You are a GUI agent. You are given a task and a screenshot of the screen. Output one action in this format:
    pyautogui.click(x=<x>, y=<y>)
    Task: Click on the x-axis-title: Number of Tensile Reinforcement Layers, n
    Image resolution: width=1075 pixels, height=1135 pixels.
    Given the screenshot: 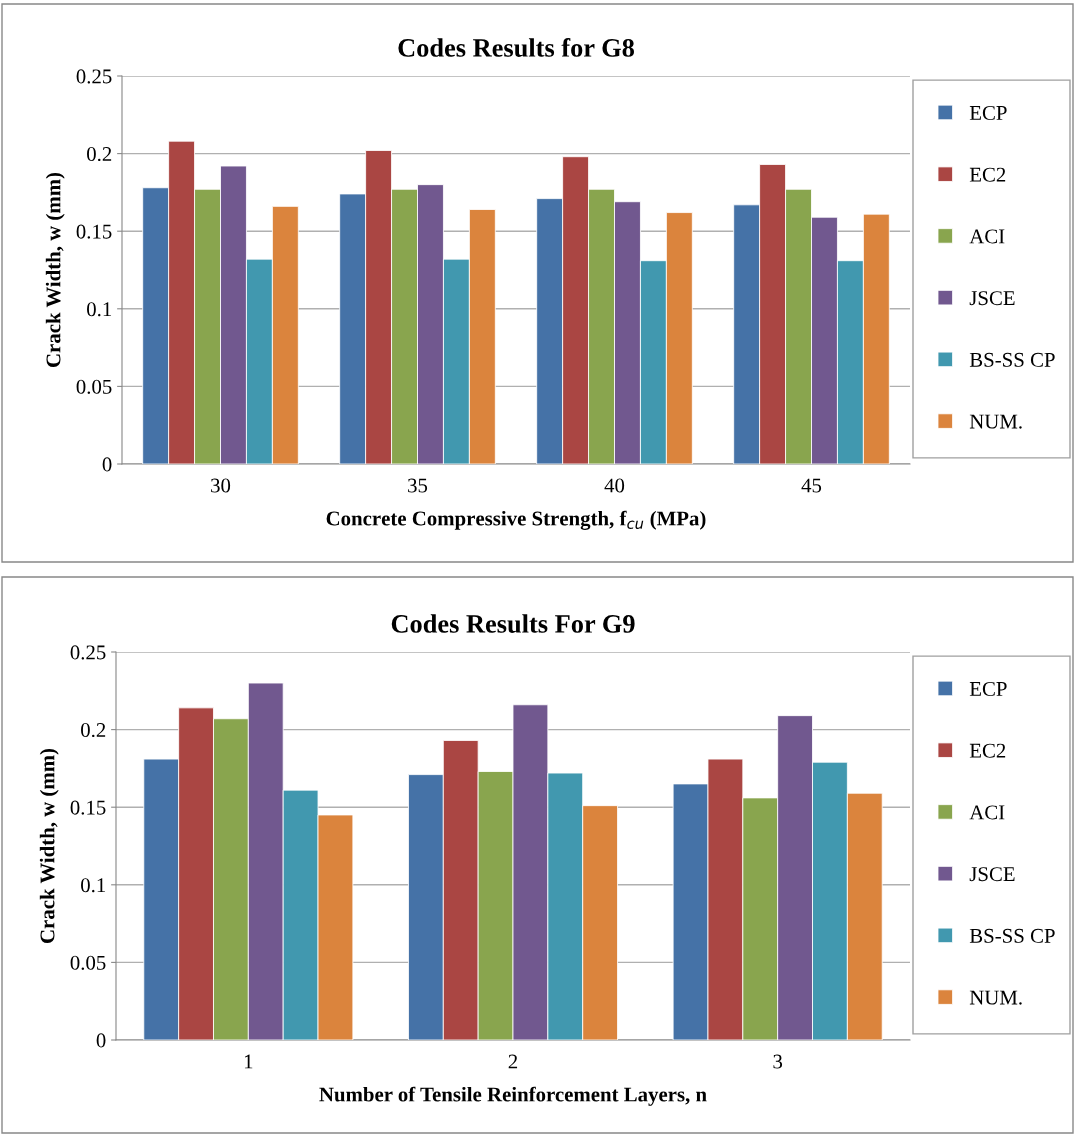 What is the action you would take?
    pyautogui.click(x=513, y=1096)
    